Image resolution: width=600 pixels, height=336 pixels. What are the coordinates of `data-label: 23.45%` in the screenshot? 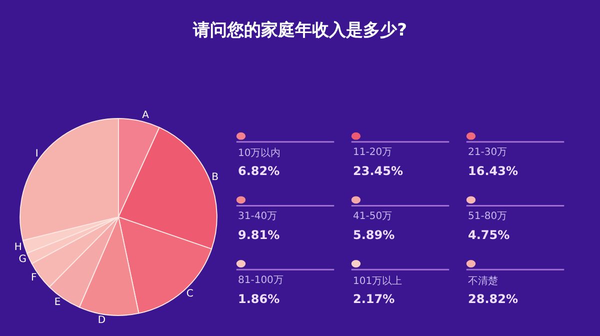 It's located at (378, 171).